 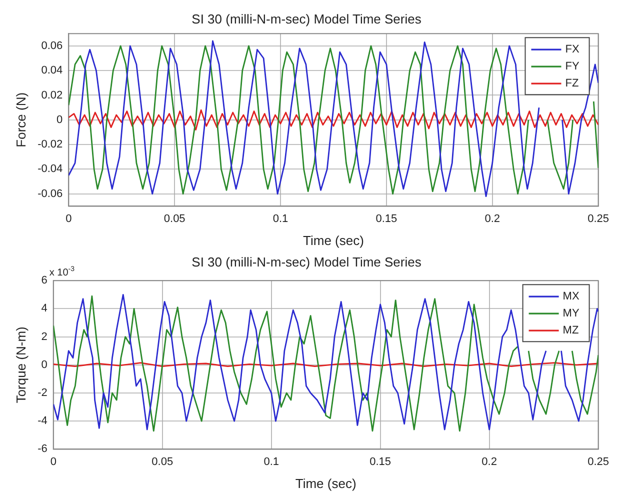 What do you see at coordinates (52, 70) in the screenshot?
I see `y-tick-label: 0.04` at bounding box center [52, 70].